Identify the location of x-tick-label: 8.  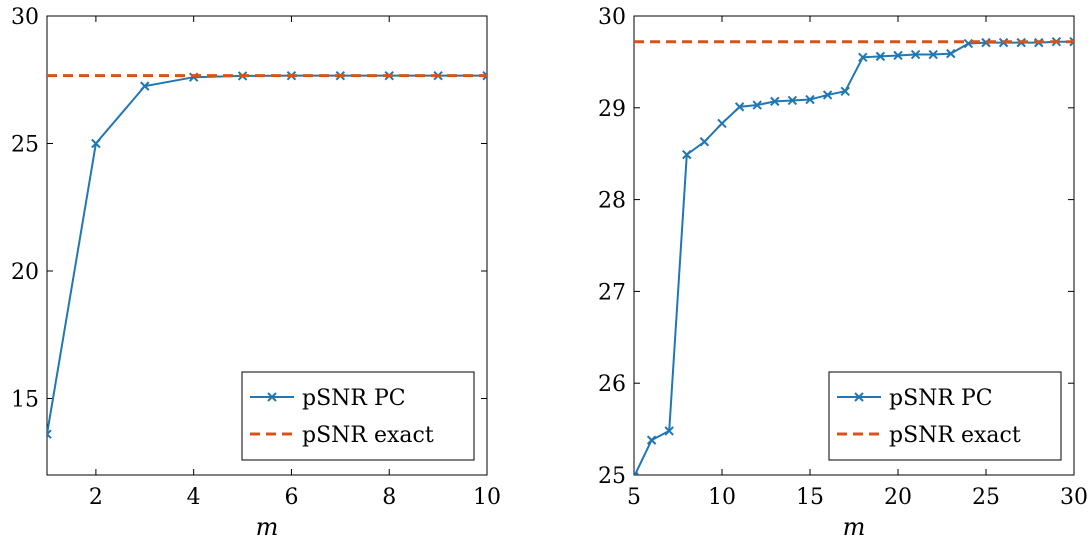
(389, 497).